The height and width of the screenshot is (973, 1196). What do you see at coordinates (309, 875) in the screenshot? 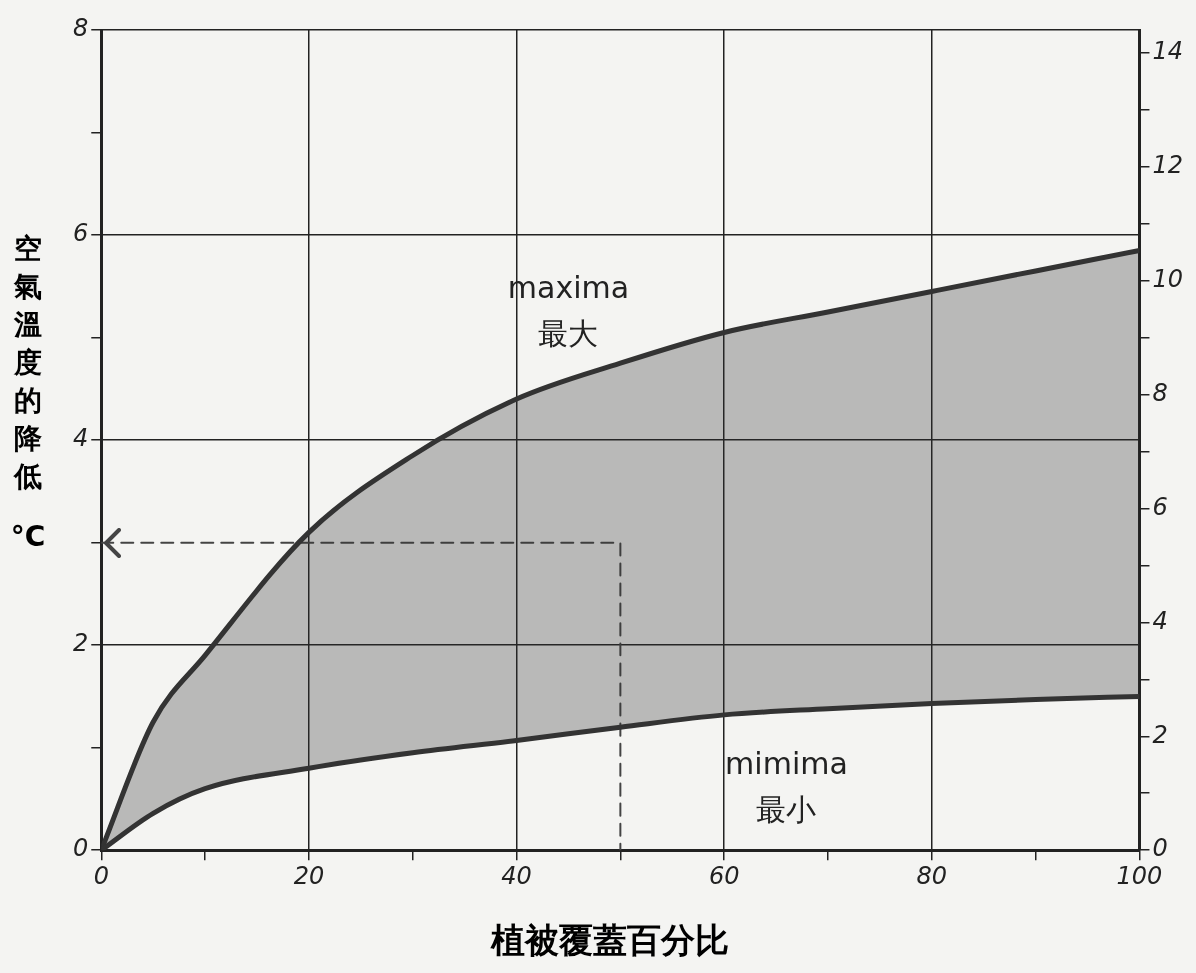
I see `x-tick-label: 20` at bounding box center [309, 875].